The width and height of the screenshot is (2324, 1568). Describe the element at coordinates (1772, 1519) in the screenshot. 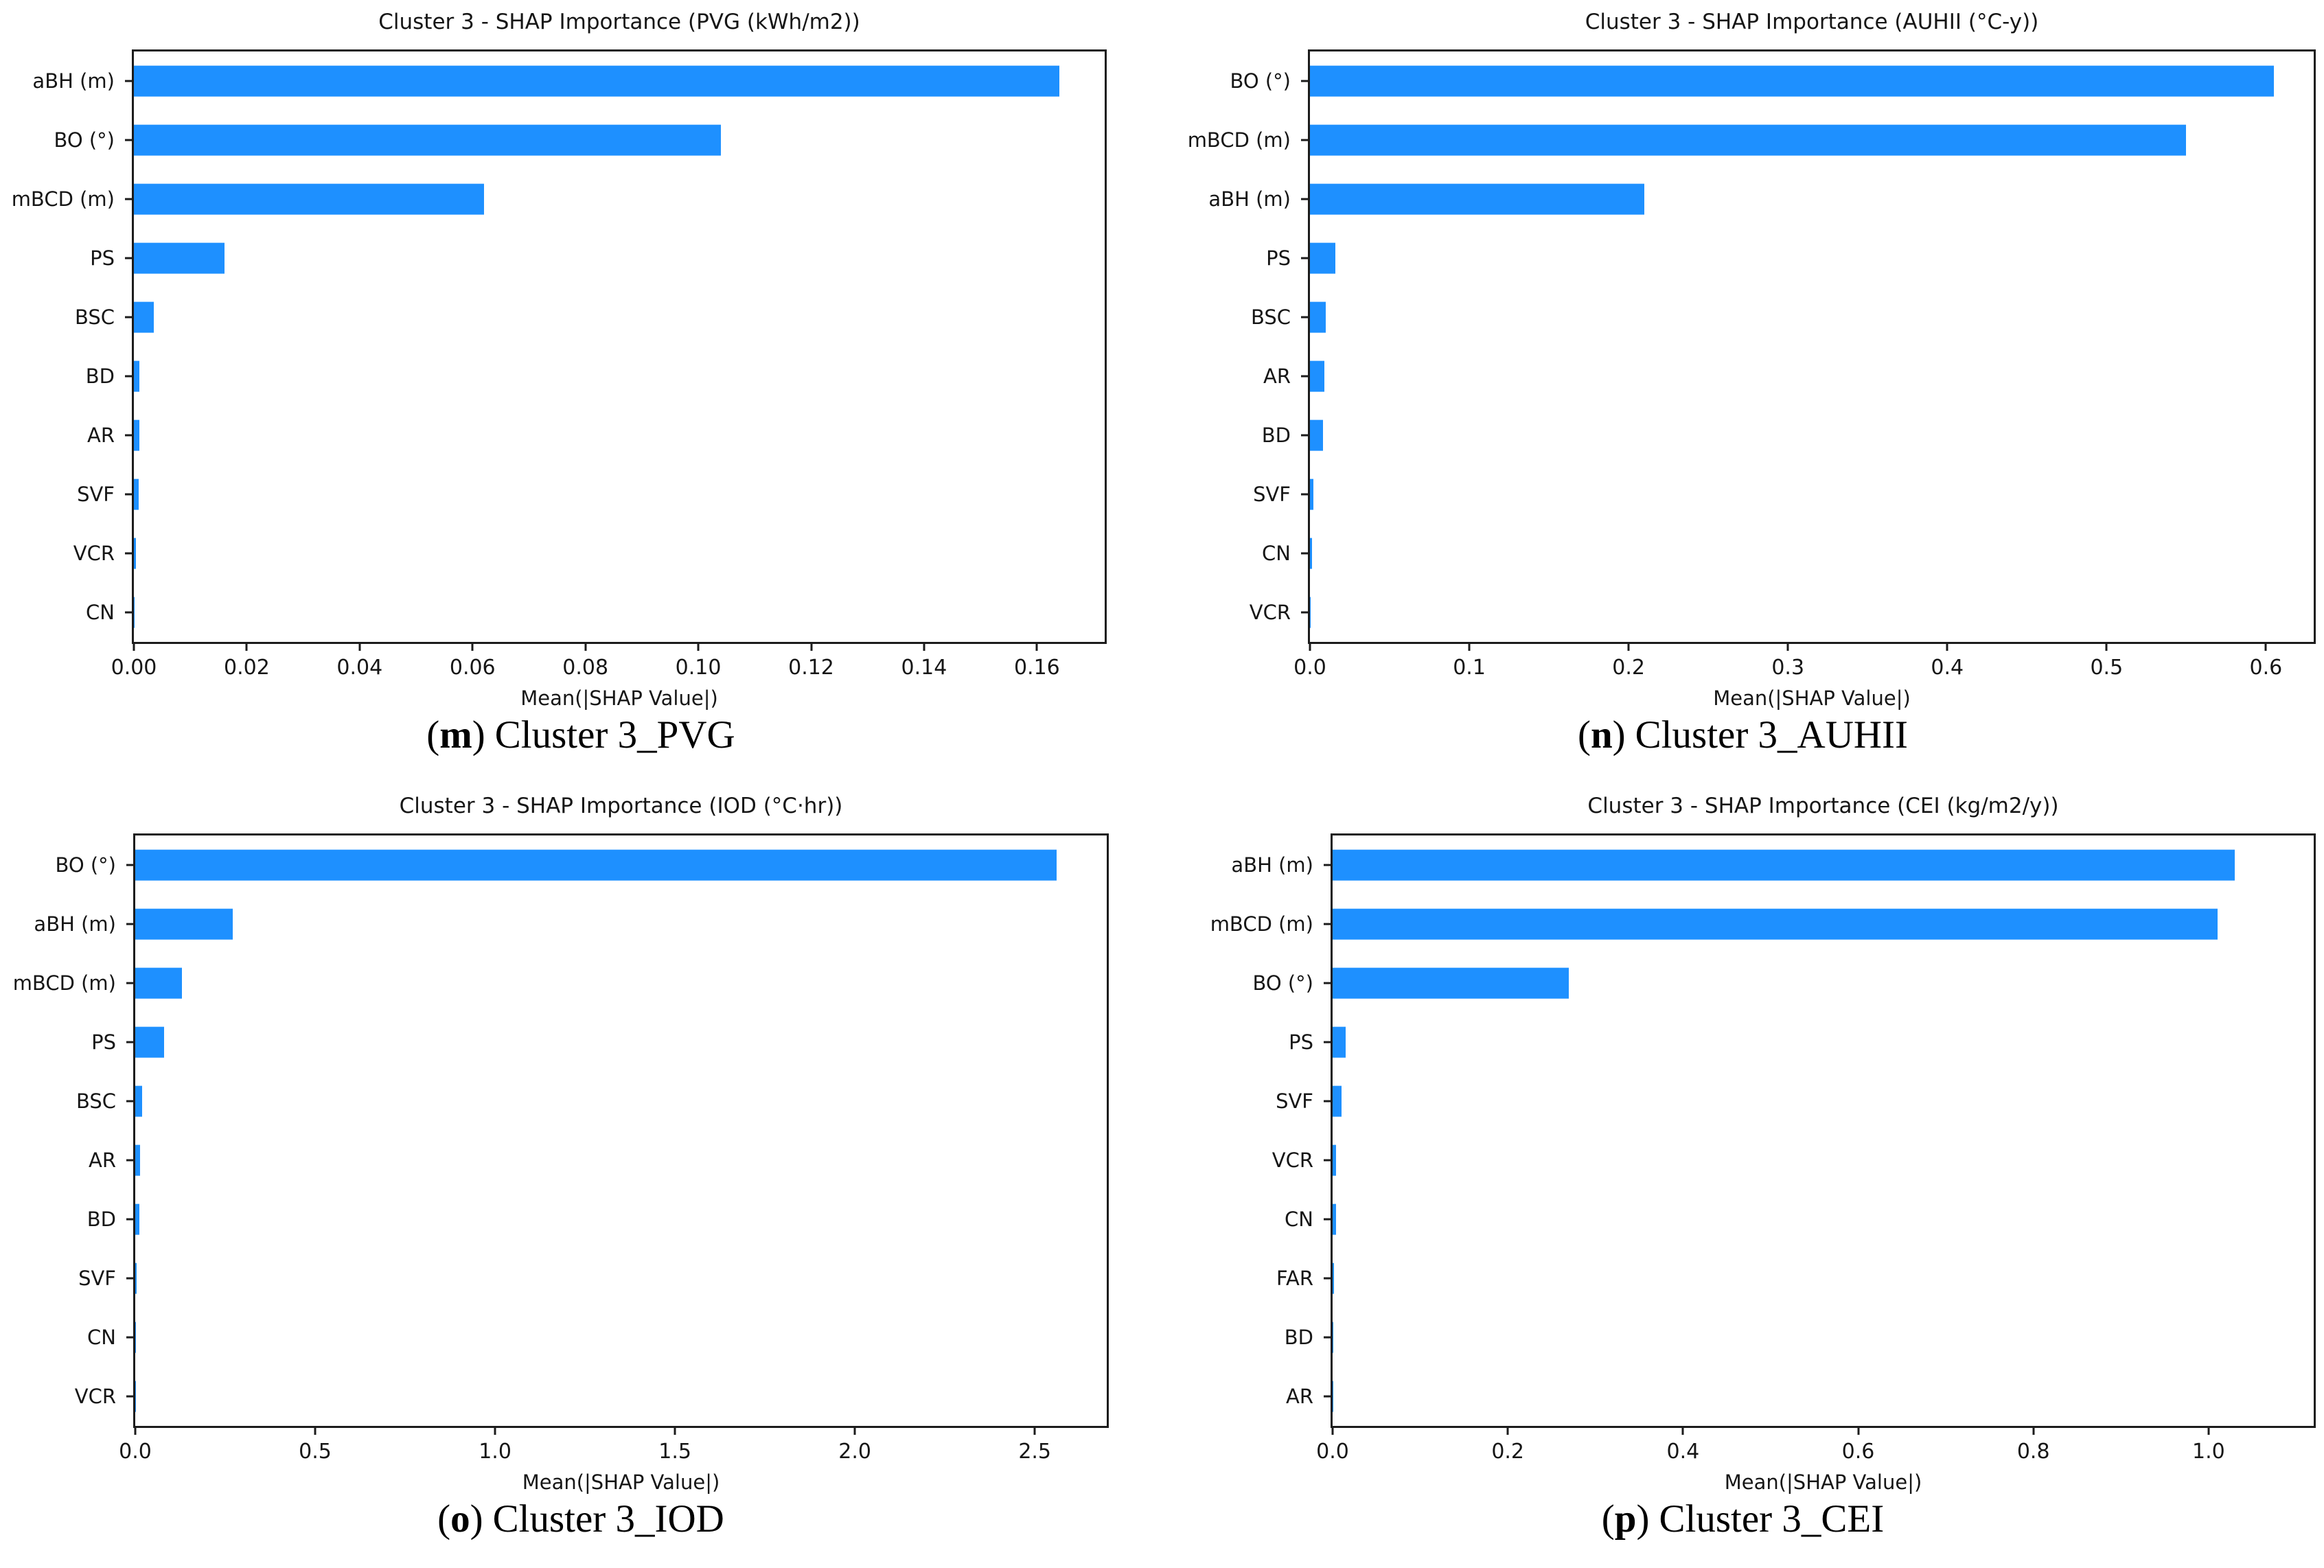

I see `caption-label: Cluster 3_CEI` at that location.